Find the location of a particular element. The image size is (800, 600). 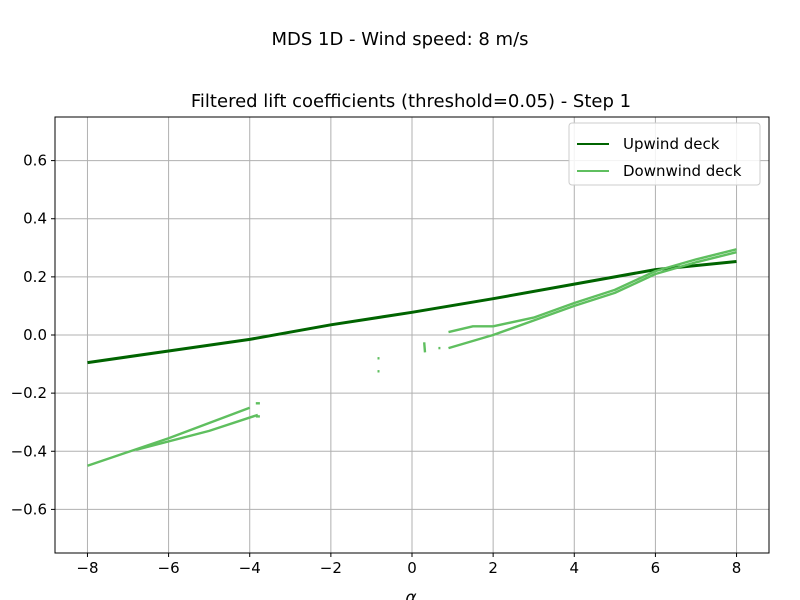

legend-box is located at coordinates (664, 154).